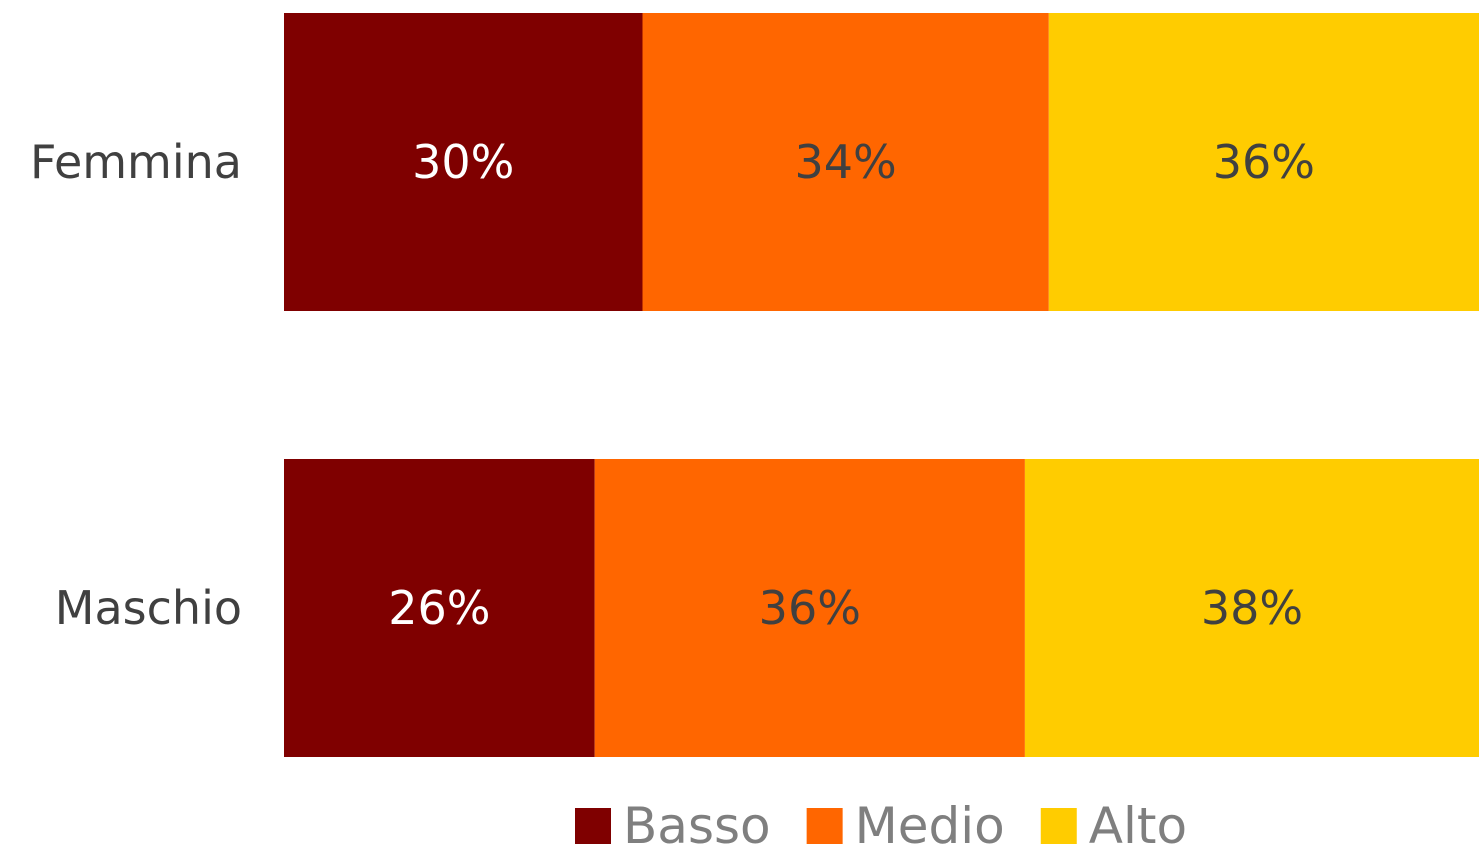 This screenshot has width=1479, height=848. I want to click on bar-basso-maschio, so click(439, 608).